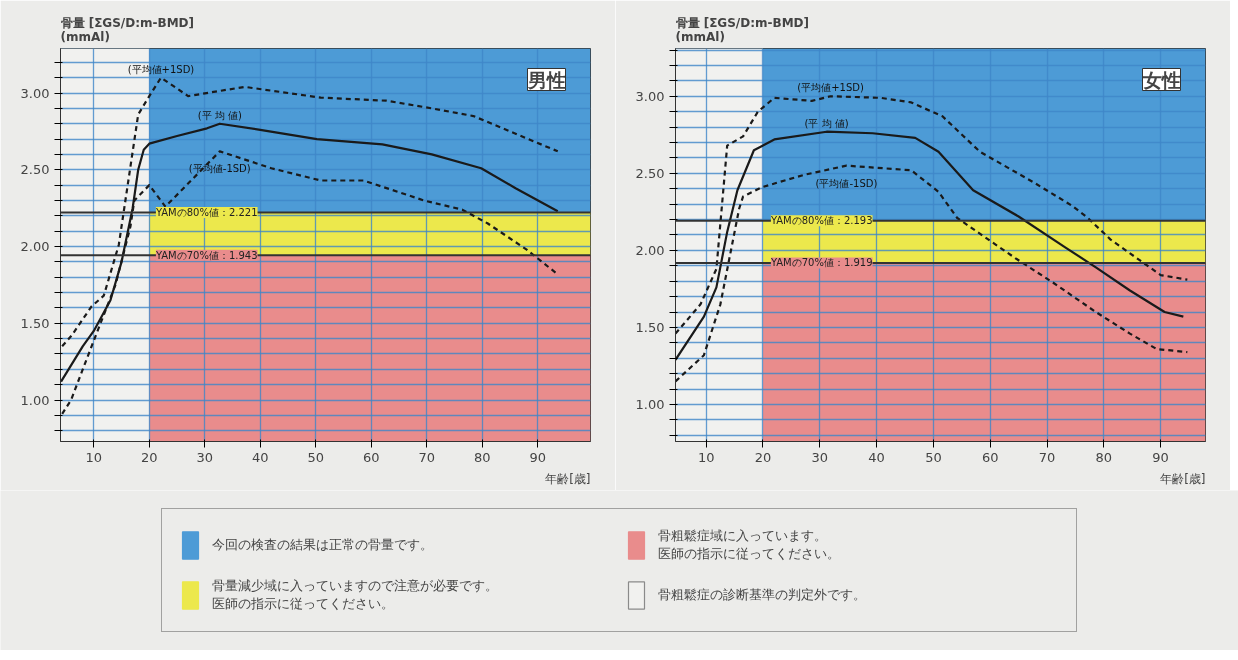  Describe the element at coordinates (821, 263) in the screenshot. I see `ref-line-label: YAMの70%値：1.919` at that location.